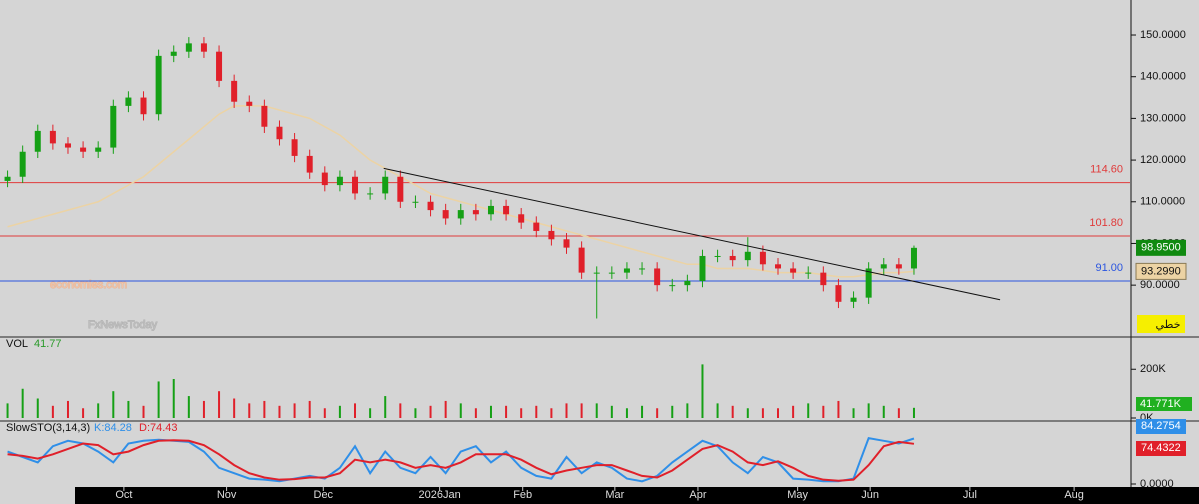  Describe the element at coordinates (158, 428) in the screenshot. I see `stoch-d-legend: D:74.43` at that location.